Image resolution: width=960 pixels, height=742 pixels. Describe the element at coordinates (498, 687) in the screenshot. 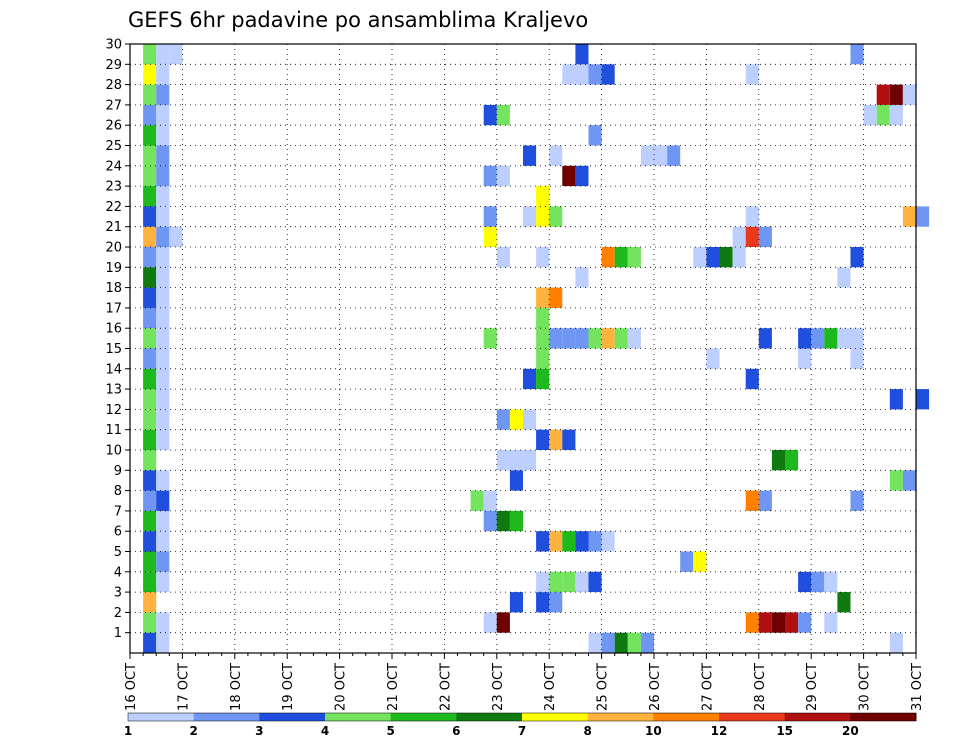

I see `x-tick-label-7: 23 OCT` at that location.